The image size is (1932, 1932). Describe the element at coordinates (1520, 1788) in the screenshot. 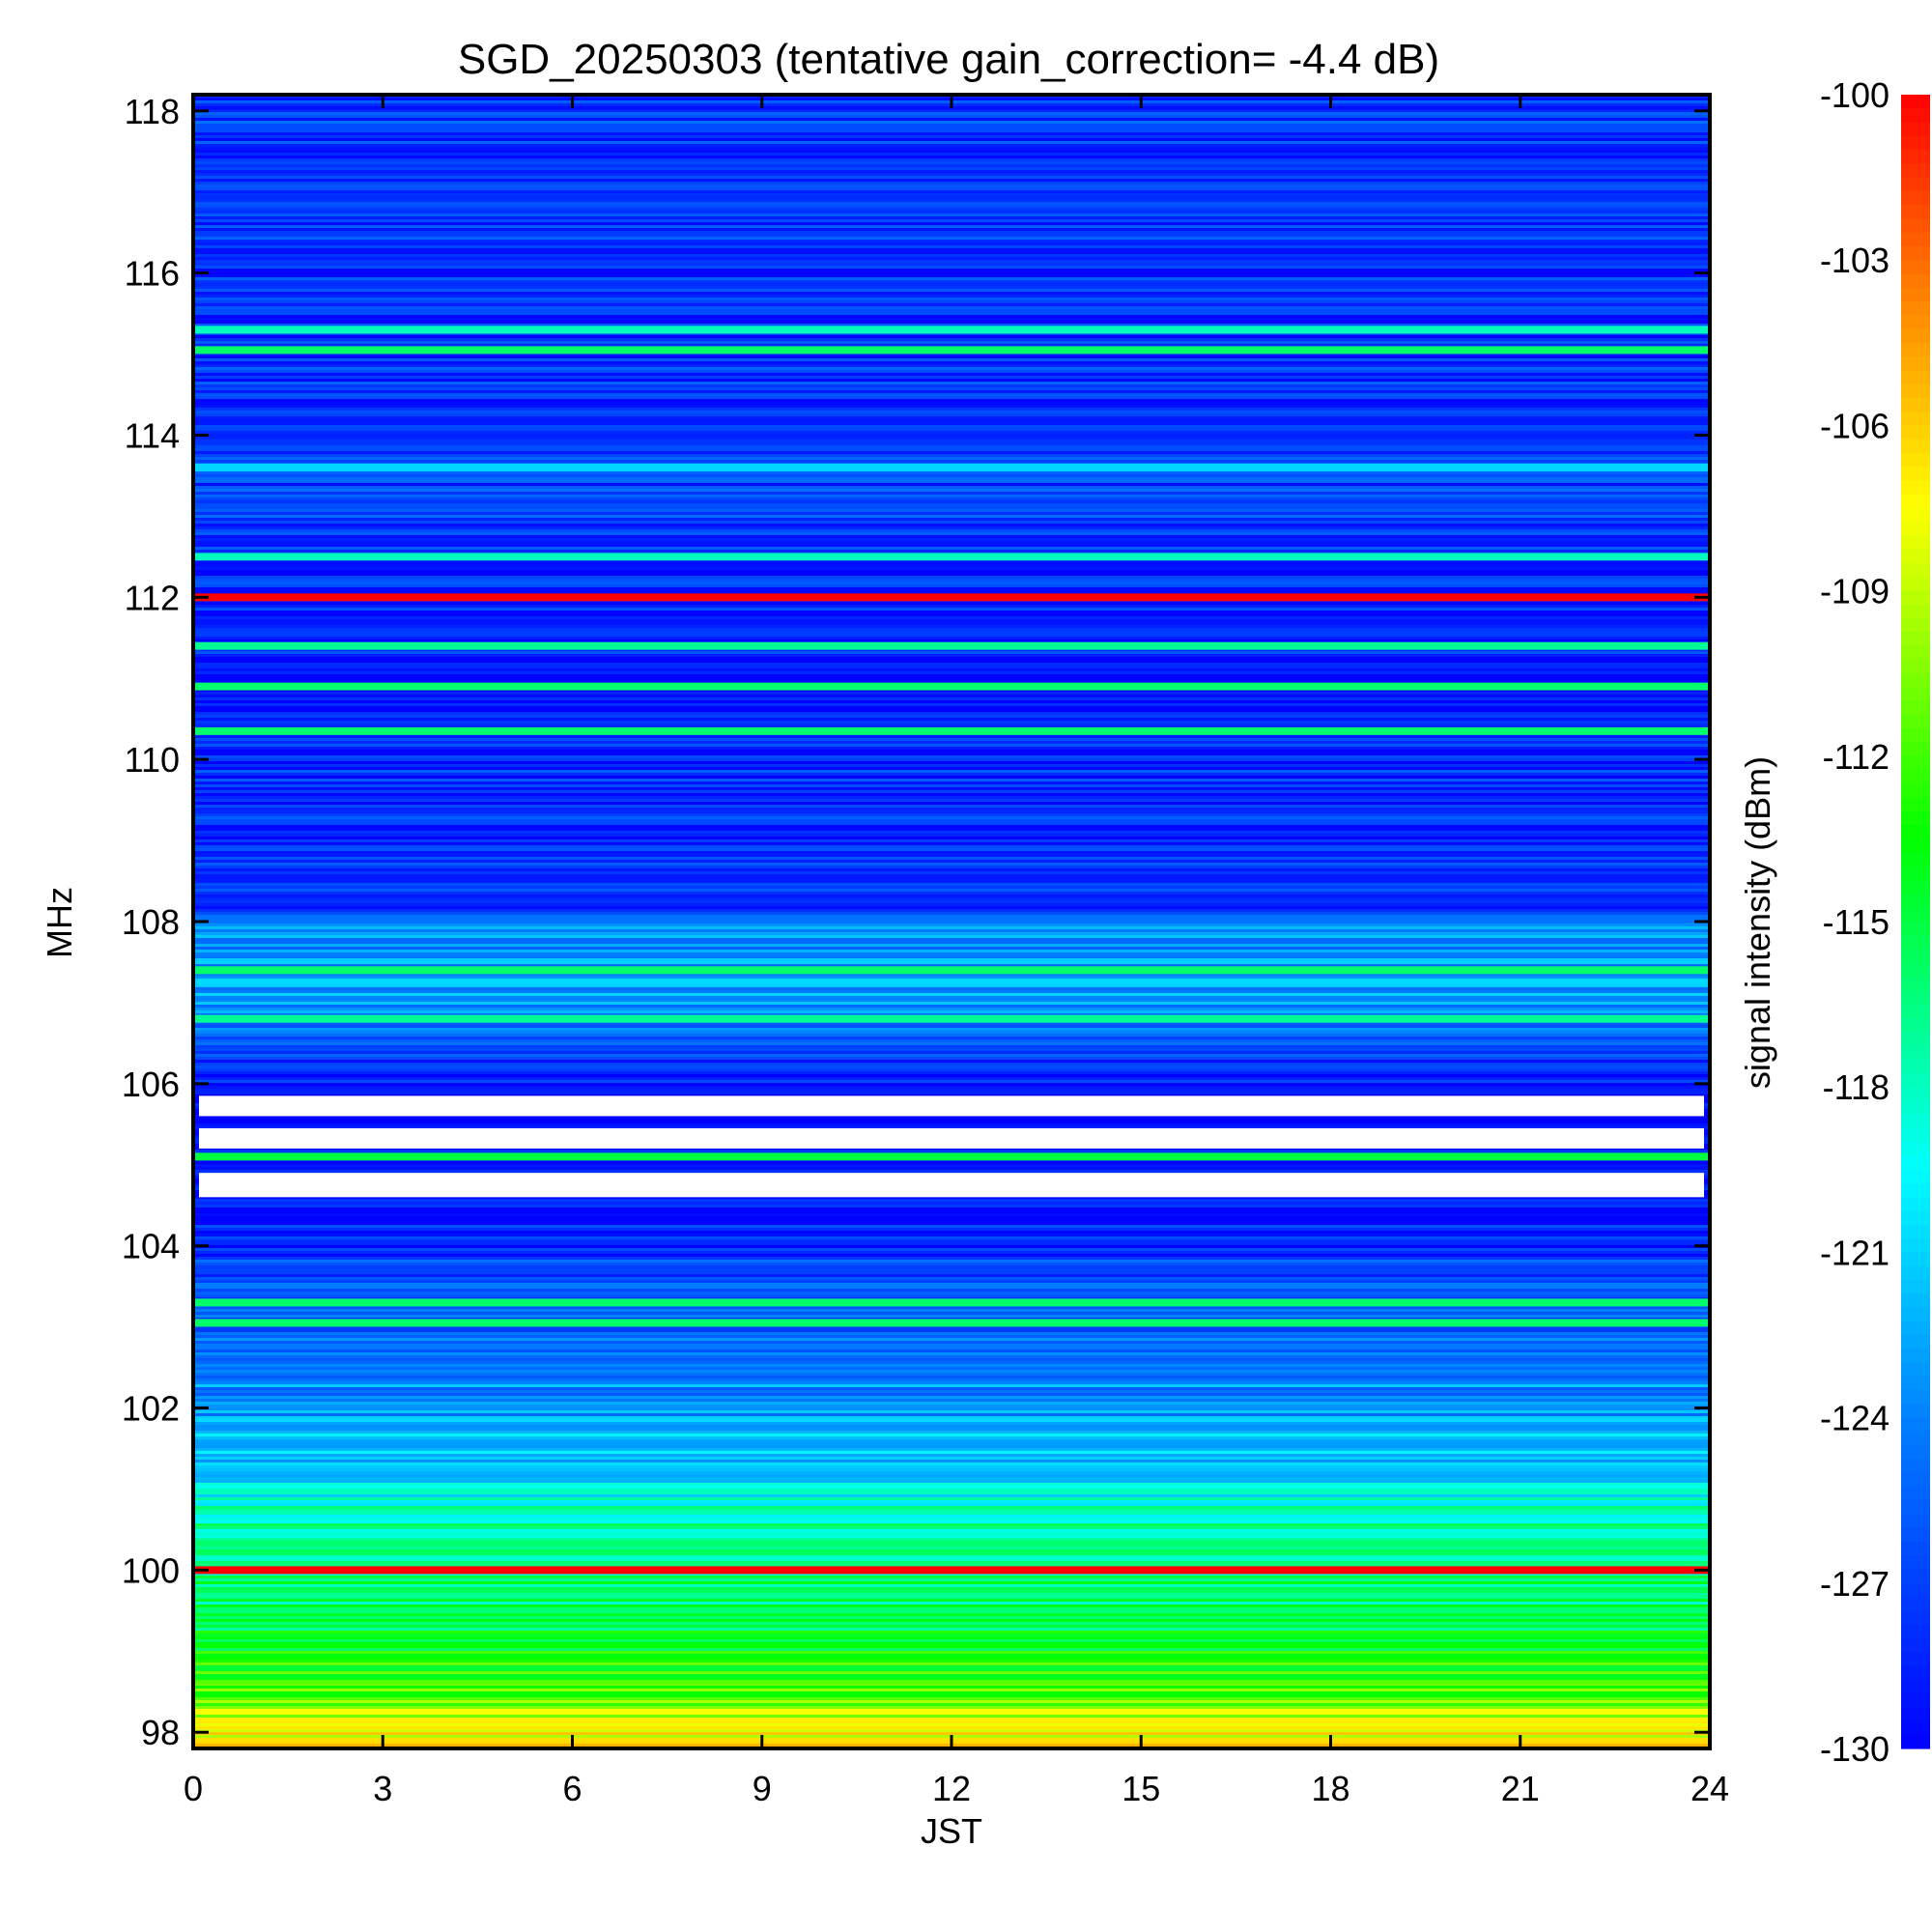

I see `x-tick-label-7: 21` at that location.